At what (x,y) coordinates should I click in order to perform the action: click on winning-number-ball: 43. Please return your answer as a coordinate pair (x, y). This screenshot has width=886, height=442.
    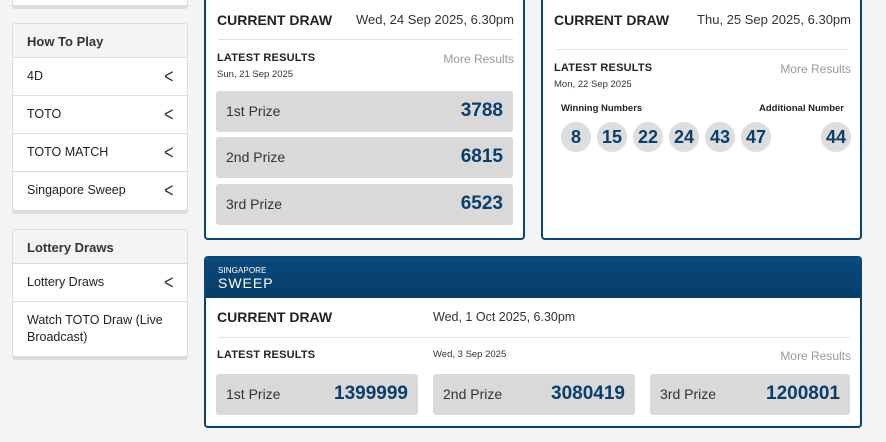
    Looking at the image, I should click on (720, 137).